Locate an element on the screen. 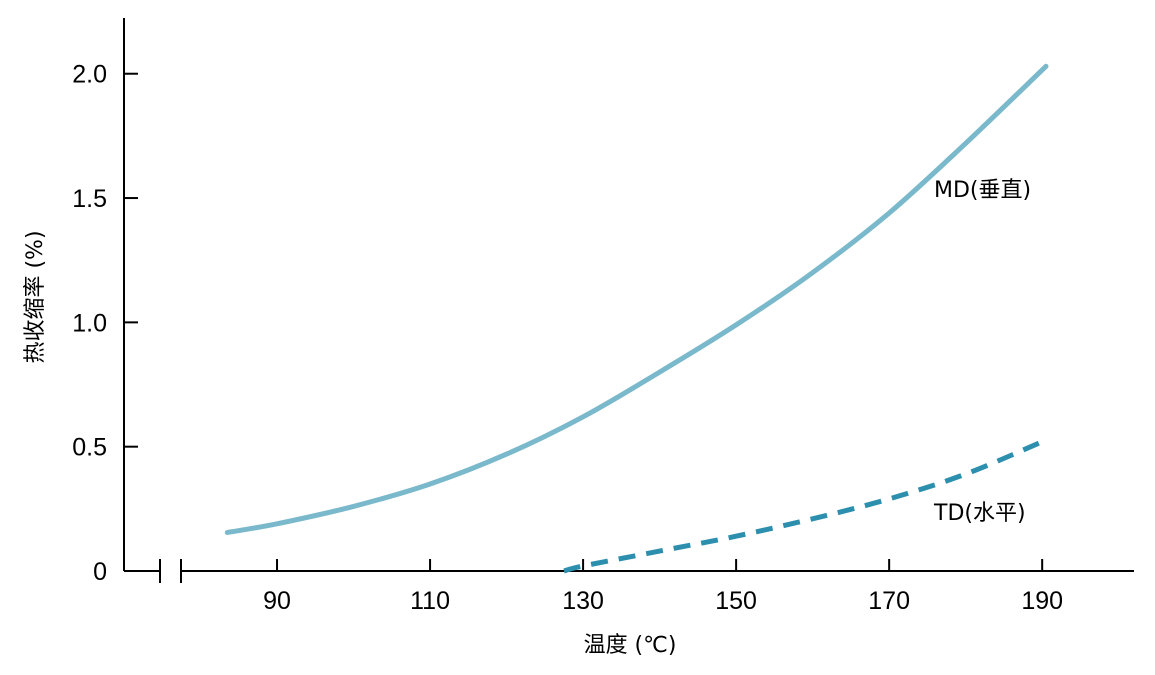 Image resolution: width=1155 pixels, height=675 pixels. series-label-td: TD(水平) is located at coordinates (979, 513).